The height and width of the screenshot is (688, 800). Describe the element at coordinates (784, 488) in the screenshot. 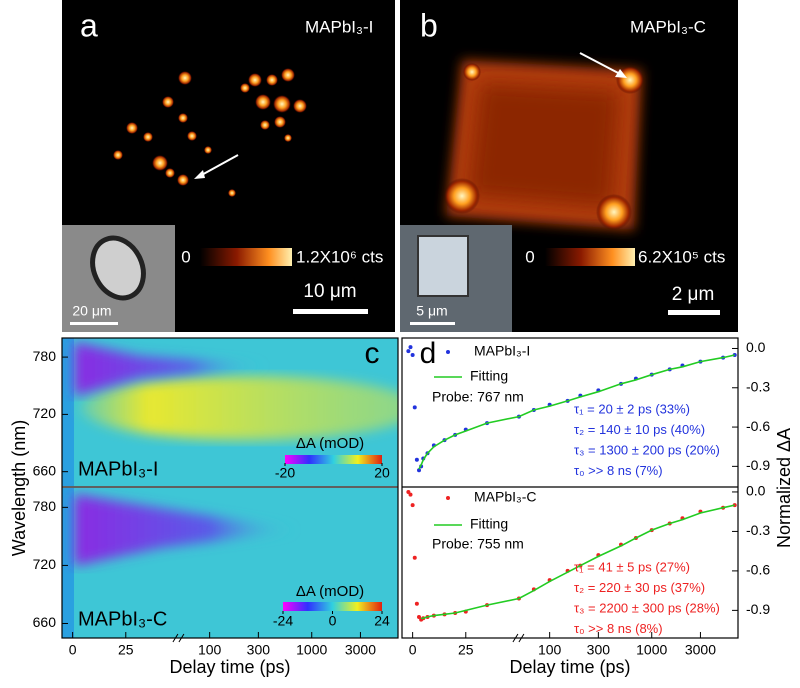

I see `y-axis-label: Normalized ΔA` at that location.